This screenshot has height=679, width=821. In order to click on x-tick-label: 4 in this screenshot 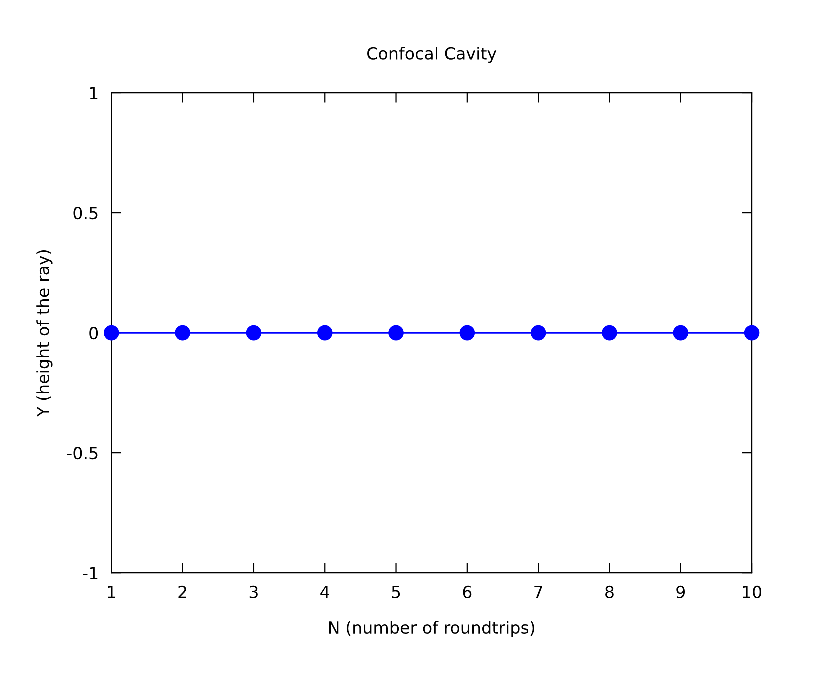, I will do `click(325, 592)`.